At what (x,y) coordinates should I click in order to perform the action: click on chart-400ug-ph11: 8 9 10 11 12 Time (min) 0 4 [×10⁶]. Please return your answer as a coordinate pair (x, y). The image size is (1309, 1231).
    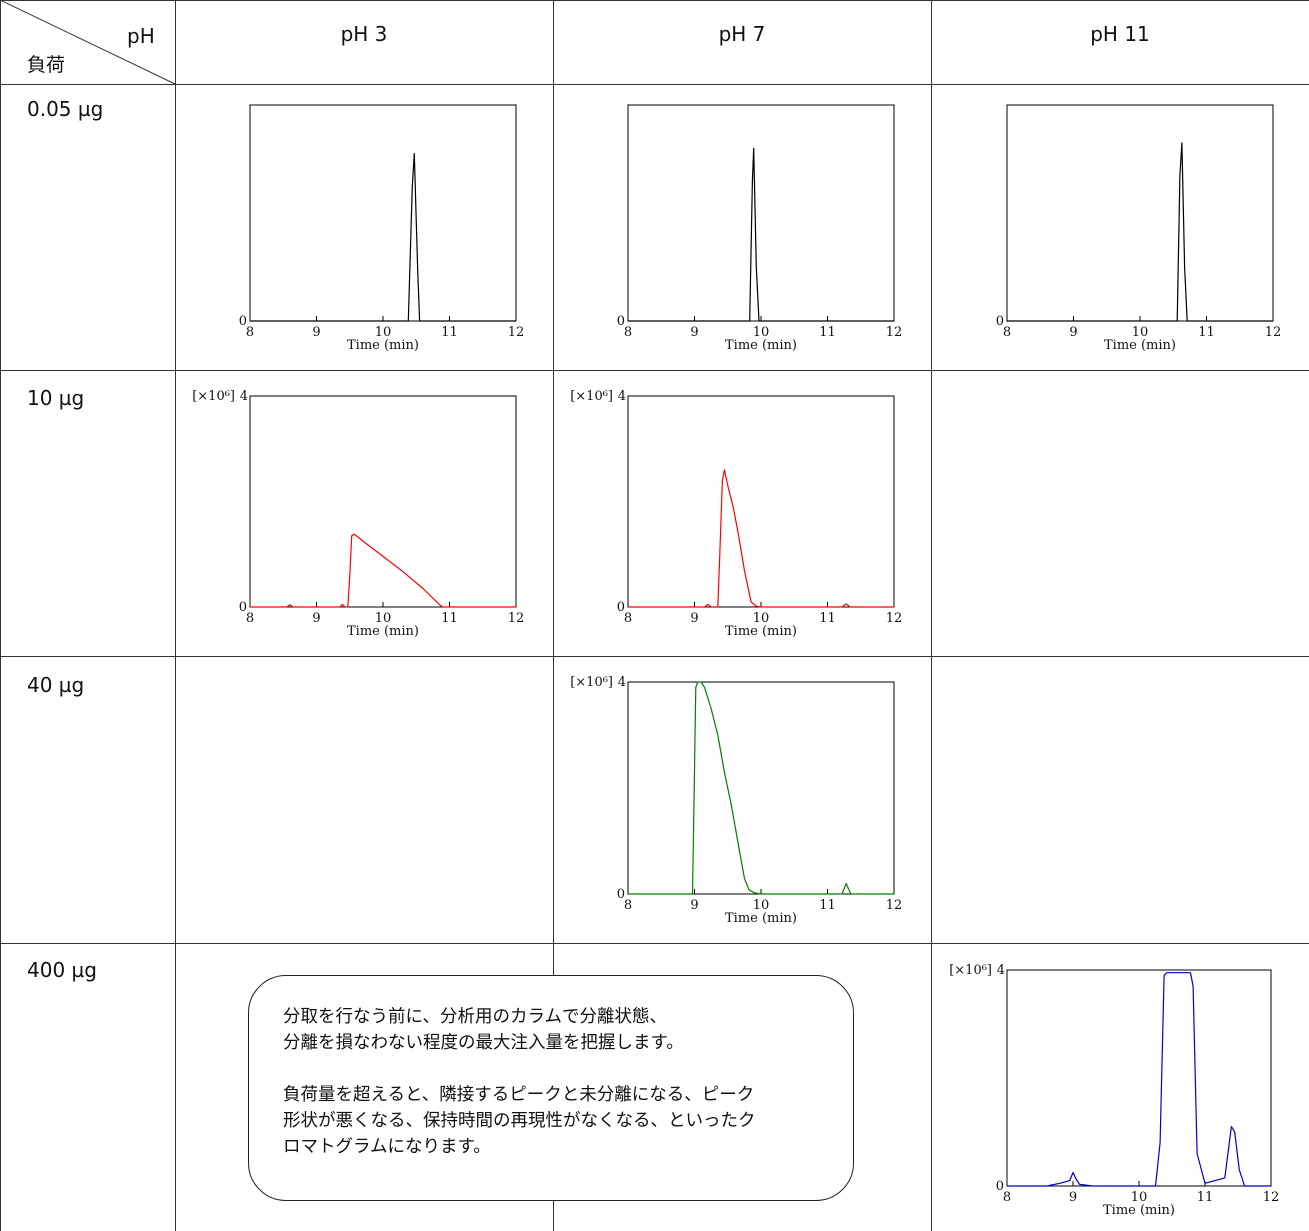
    Looking at the image, I should click on (1114, 1090).